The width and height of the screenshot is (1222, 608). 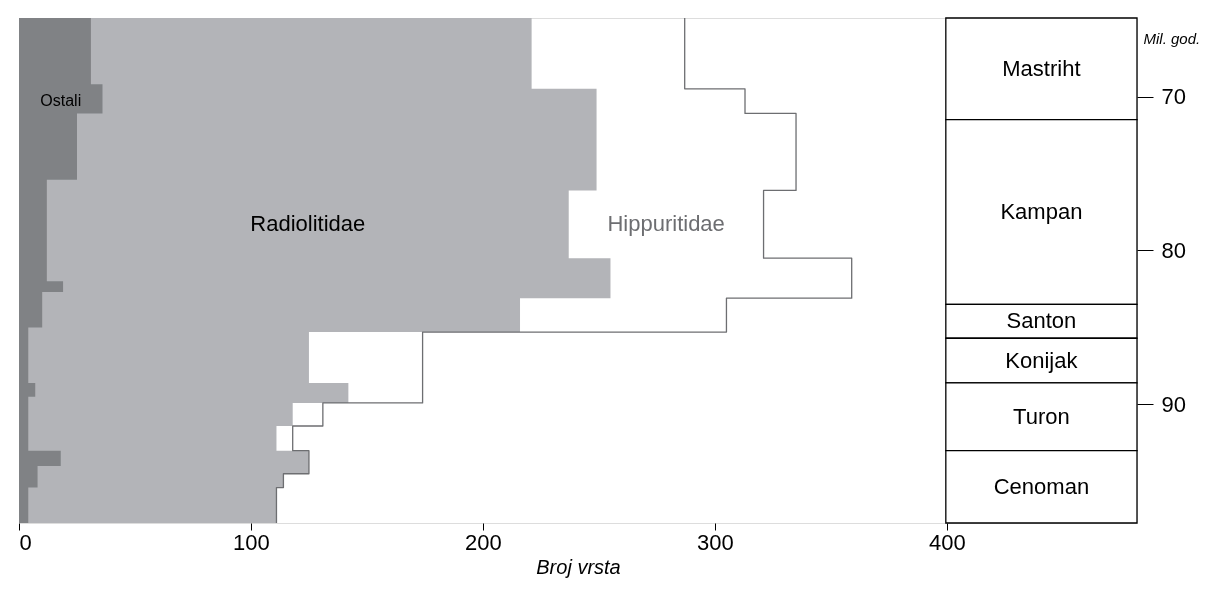 What do you see at coordinates (947, 542) in the screenshot?
I see `x-tick-label: 400` at bounding box center [947, 542].